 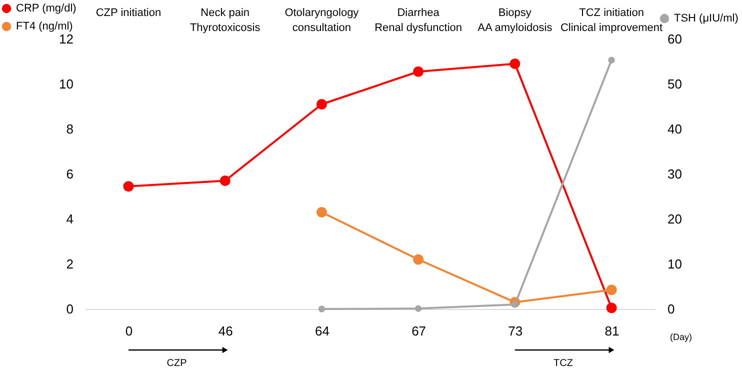 I want to click on text: CZP initiation, so click(x=129, y=13).